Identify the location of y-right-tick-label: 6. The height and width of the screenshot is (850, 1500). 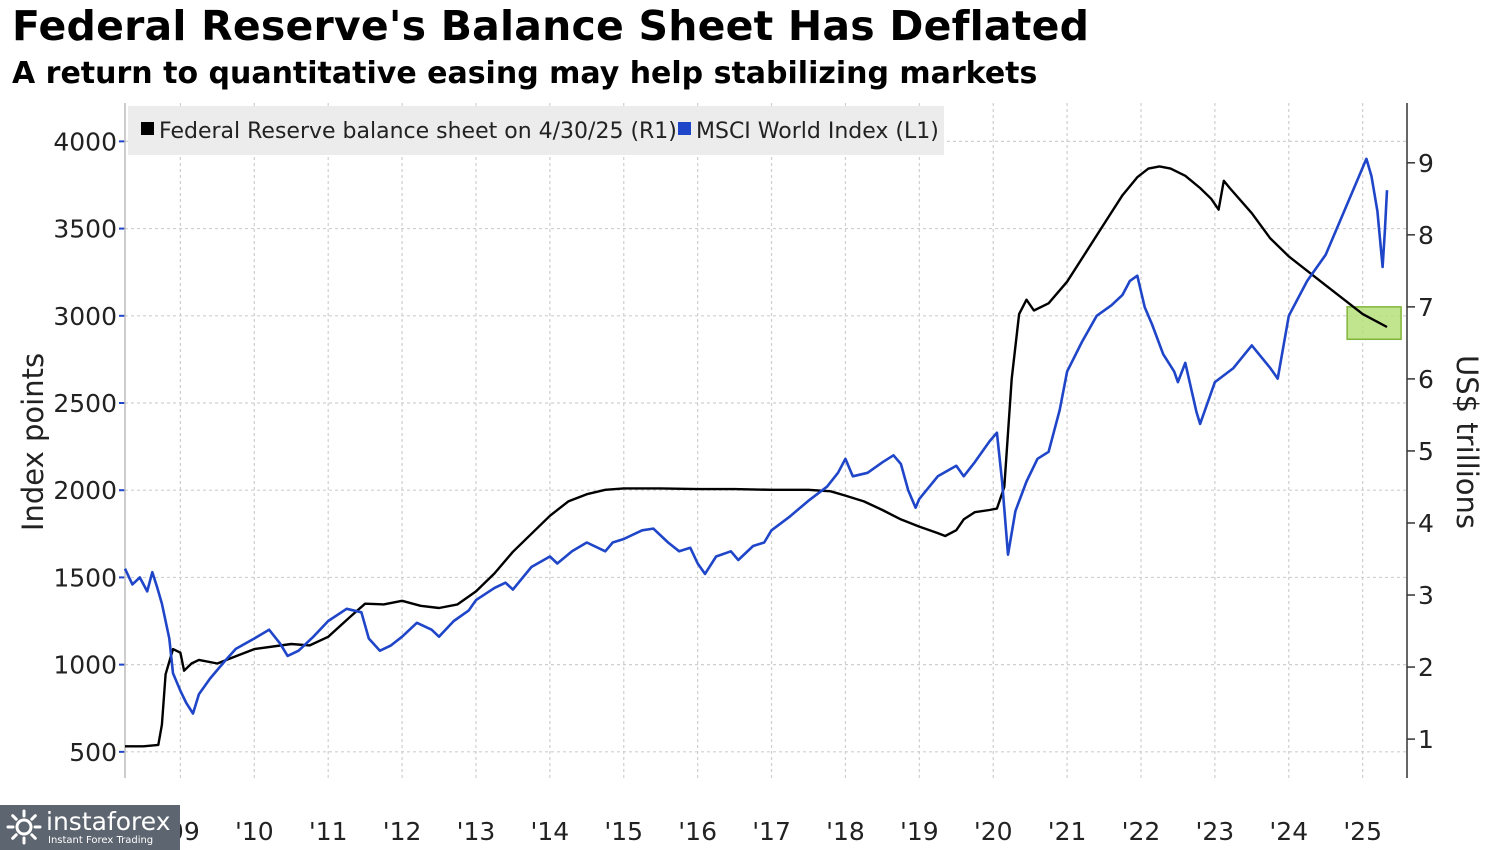
(1426, 379).